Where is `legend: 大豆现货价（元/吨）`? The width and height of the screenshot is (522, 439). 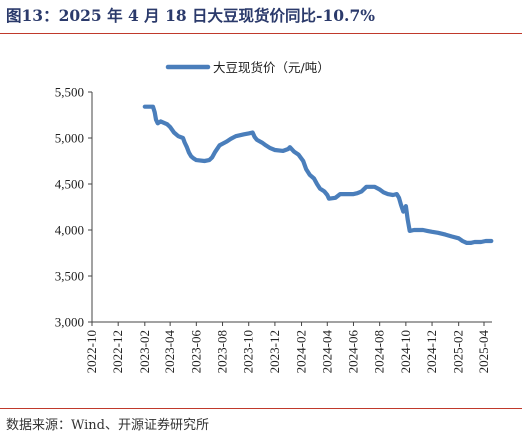
legend: 大豆现货价（元/吨） is located at coordinates (247, 67).